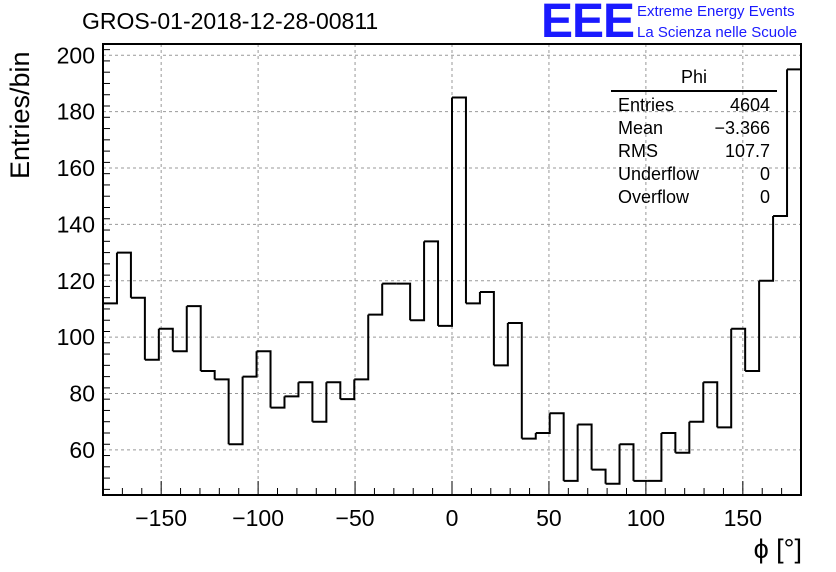  What do you see at coordinates (641, 128) in the screenshot?
I see `stats-label: Mean` at bounding box center [641, 128].